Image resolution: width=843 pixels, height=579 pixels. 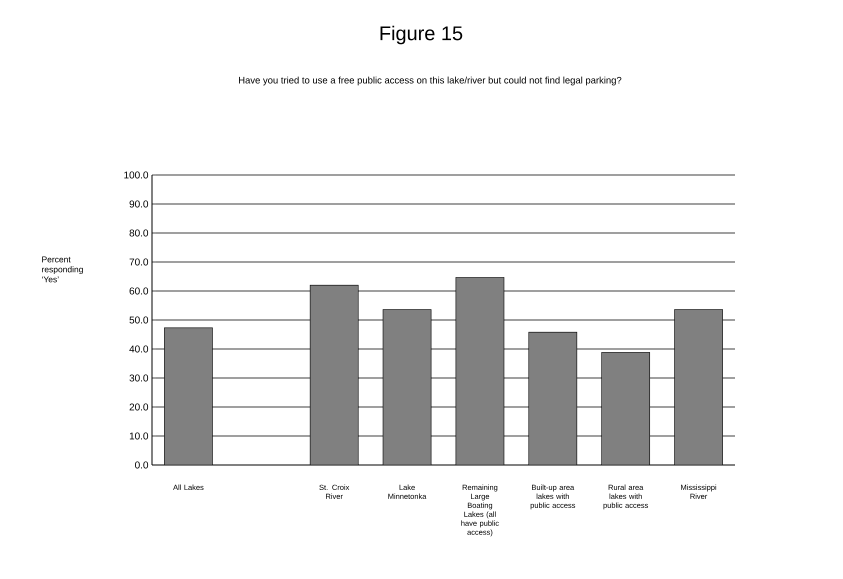 What do you see at coordinates (136, 175) in the screenshot?
I see `y-tick-label: 100.0` at bounding box center [136, 175].